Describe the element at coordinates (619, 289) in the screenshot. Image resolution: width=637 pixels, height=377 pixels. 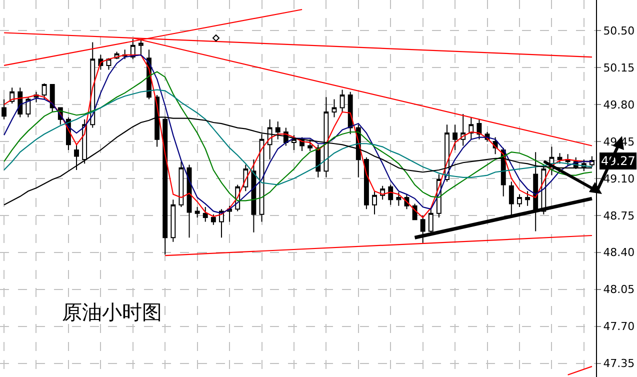
I see `y-tick-label: 48.05` at that location.